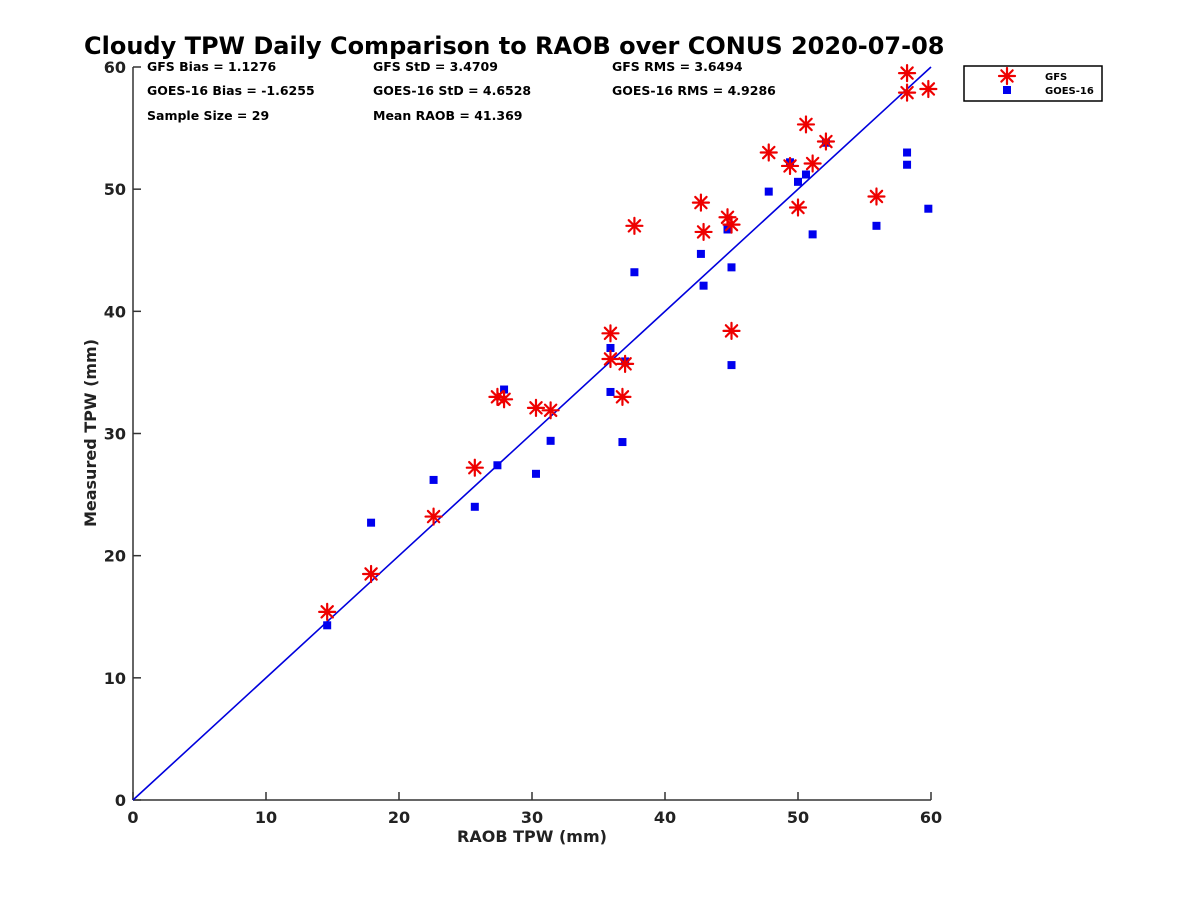  What do you see at coordinates (447, 115) in the screenshot?
I see `stat-text: Mean RAOB = 41.369` at bounding box center [447, 115].